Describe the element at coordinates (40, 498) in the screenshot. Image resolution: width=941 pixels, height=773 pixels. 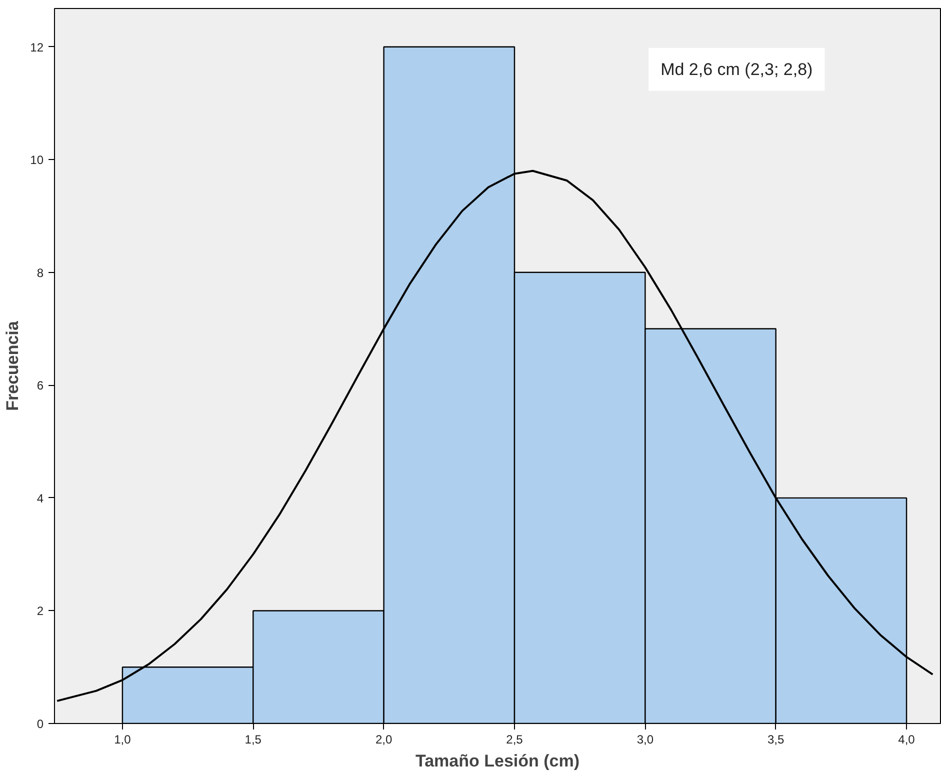
I see `y-tick-label: 4` at that location.